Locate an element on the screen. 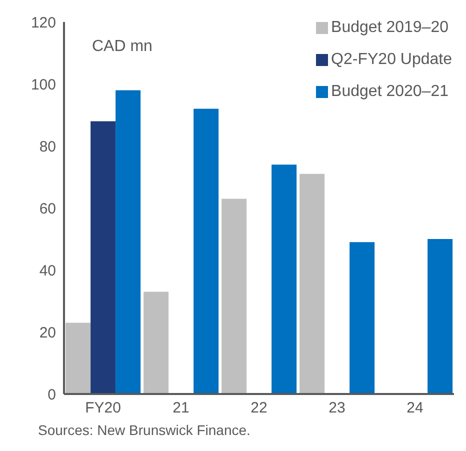 This screenshot has height=451, width=466. y-tick-label: 80 is located at coordinates (47, 147).